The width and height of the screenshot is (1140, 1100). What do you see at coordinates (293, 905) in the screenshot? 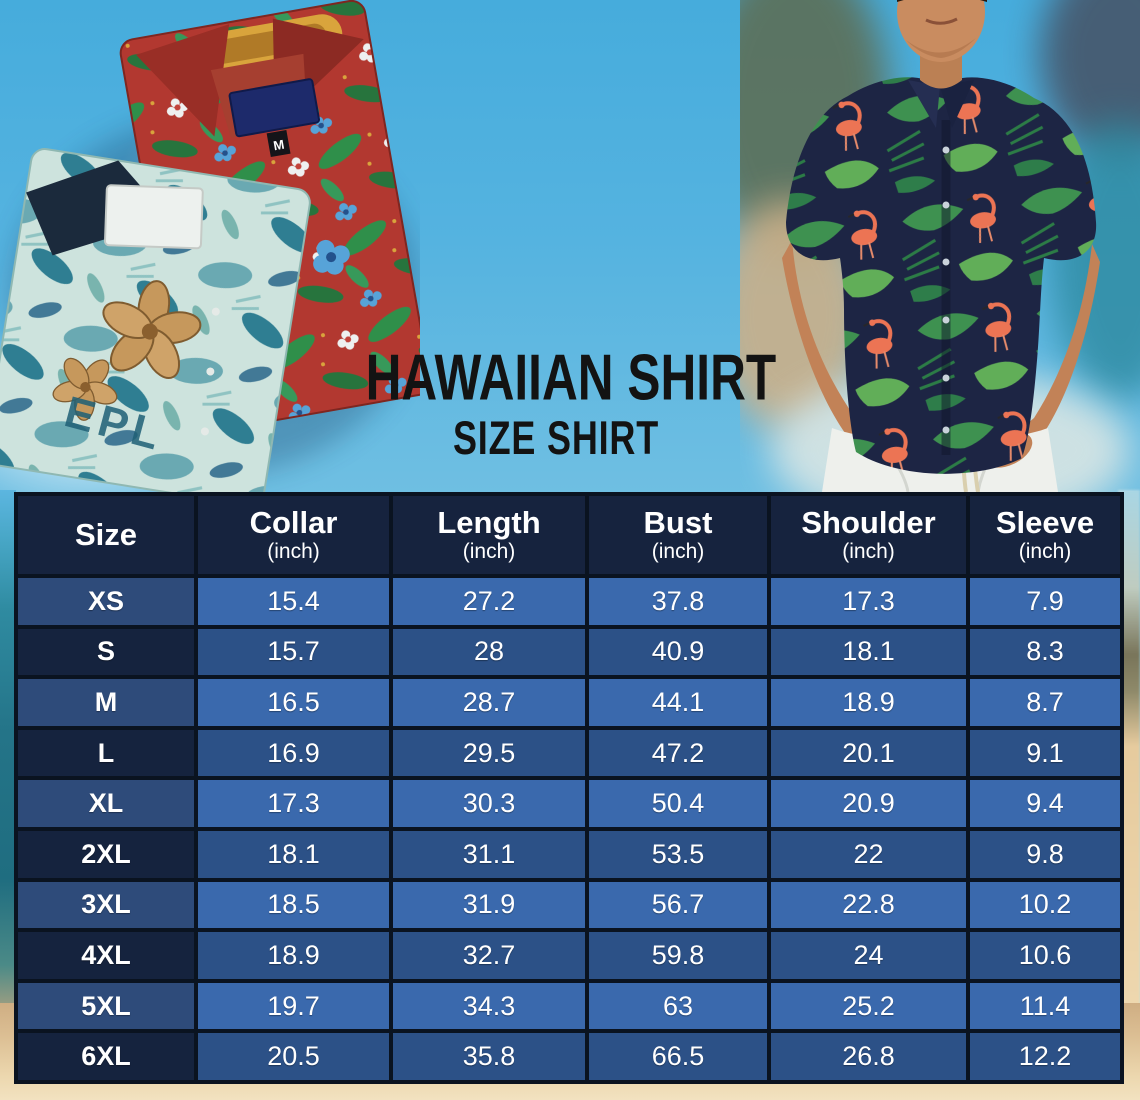
I see `value-cell: 18.5` at bounding box center [293, 905].